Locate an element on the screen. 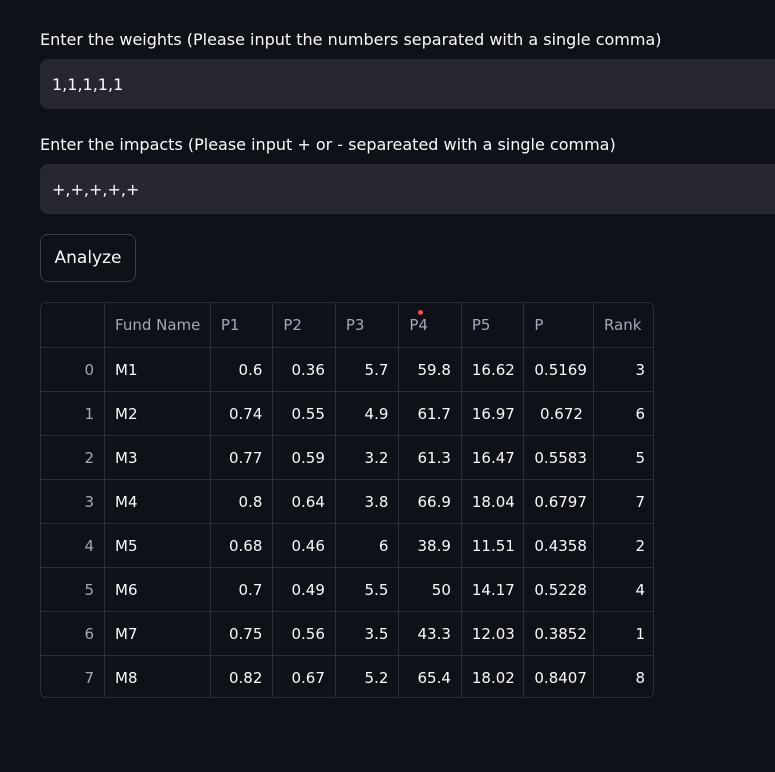  table-row: 2 M3 0.77 0.59 3.2 61.3 16.47 0.5583 5 is located at coordinates (347, 457).